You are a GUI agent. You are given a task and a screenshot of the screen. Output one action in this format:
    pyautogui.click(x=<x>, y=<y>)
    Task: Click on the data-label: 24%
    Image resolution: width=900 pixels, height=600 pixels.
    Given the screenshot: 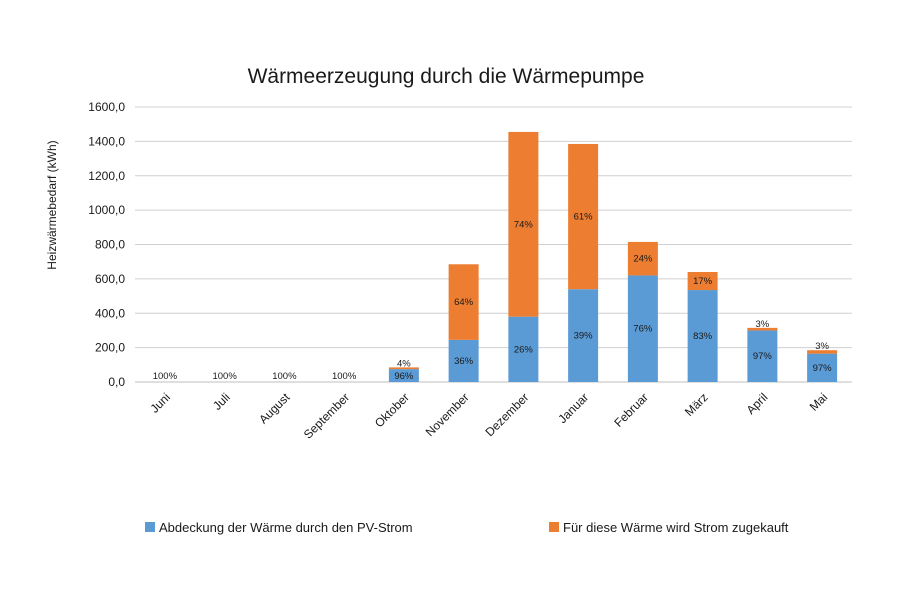 What is the action you would take?
    pyautogui.click(x=643, y=259)
    